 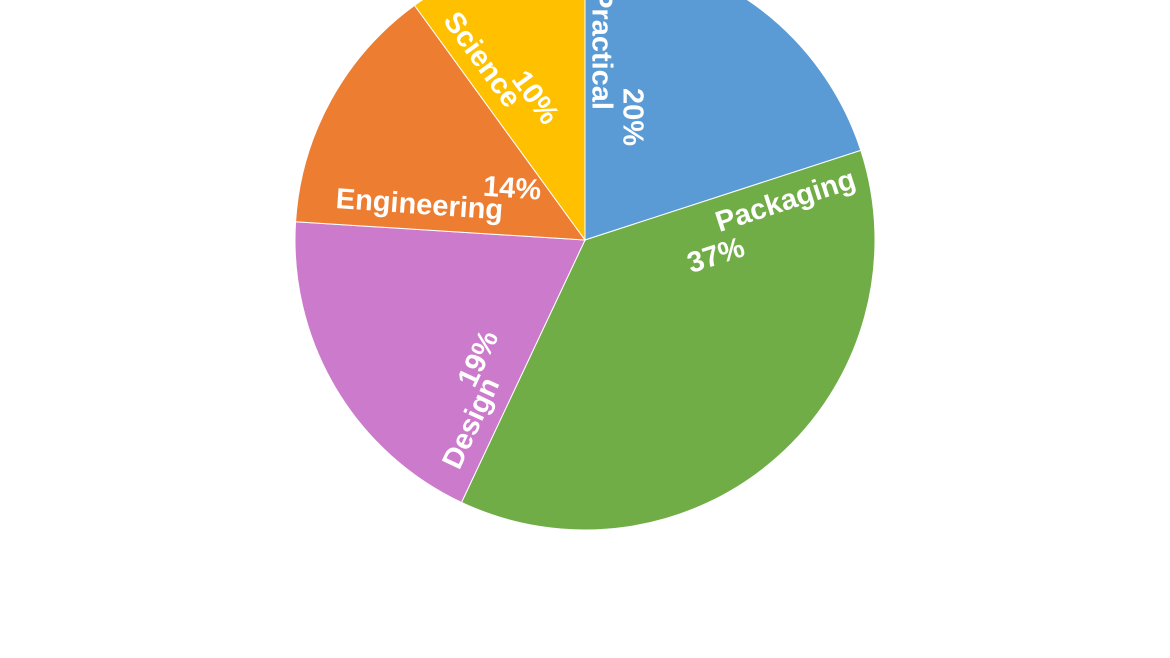 What do you see at coordinates (632, 117) in the screenshot?
I see `data-label: 20%` at bounding box center [632, 117].